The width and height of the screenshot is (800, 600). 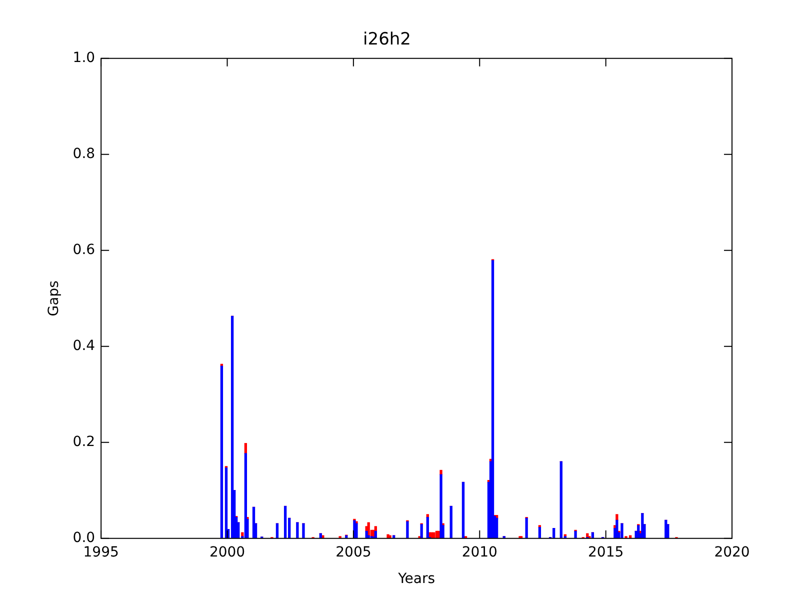 I want to click on chart-title: i26h2, so click(x=387, y=40).